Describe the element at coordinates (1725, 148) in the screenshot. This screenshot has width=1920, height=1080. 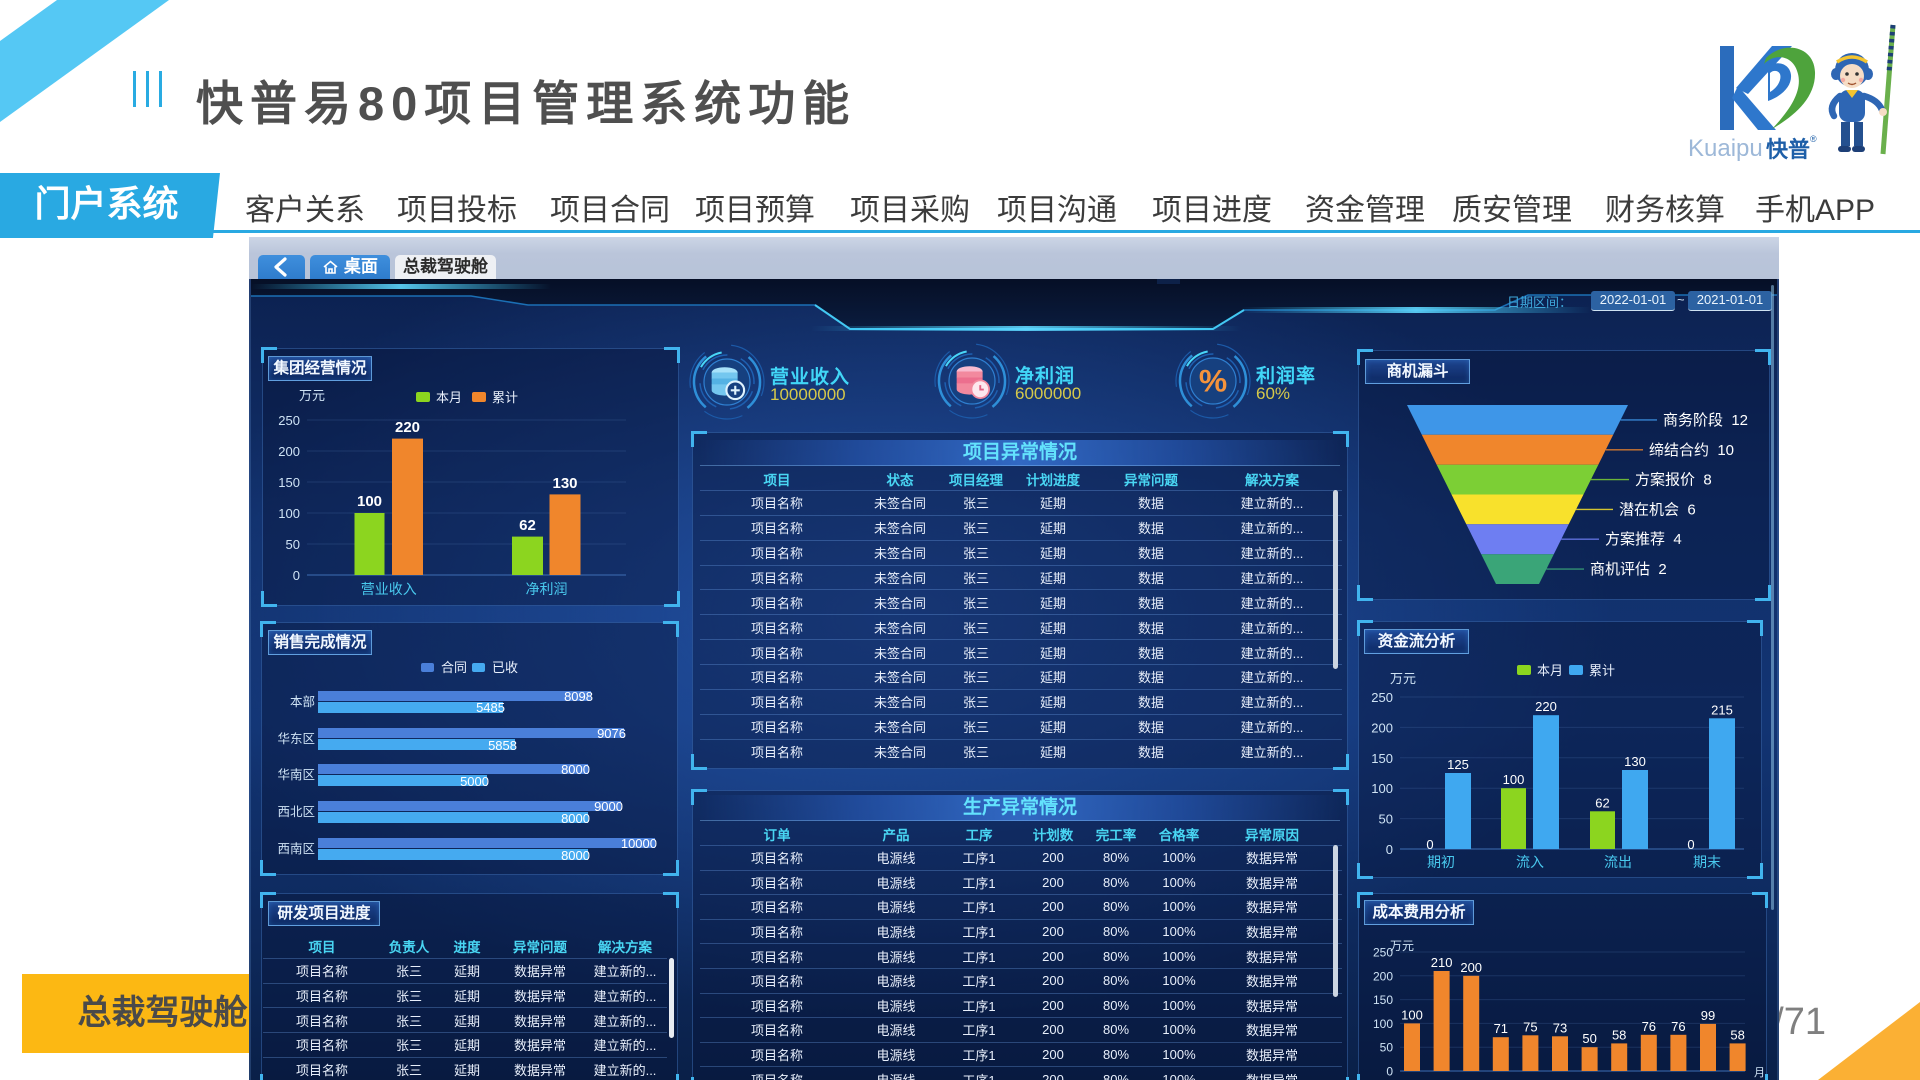
I see `svg-text: Kuaipu` at that location.